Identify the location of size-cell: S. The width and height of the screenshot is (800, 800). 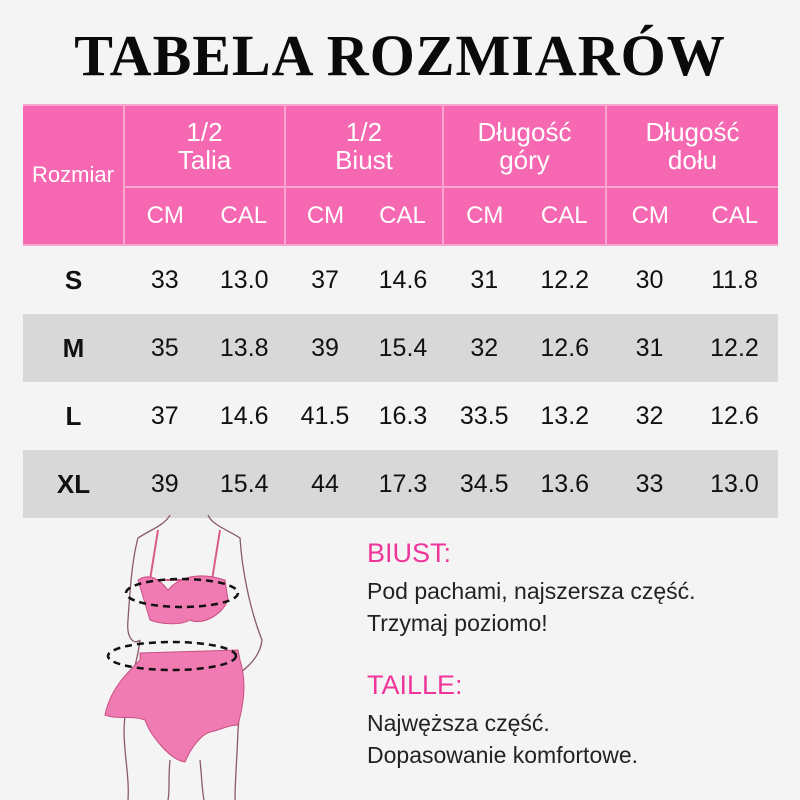
(73, 279).